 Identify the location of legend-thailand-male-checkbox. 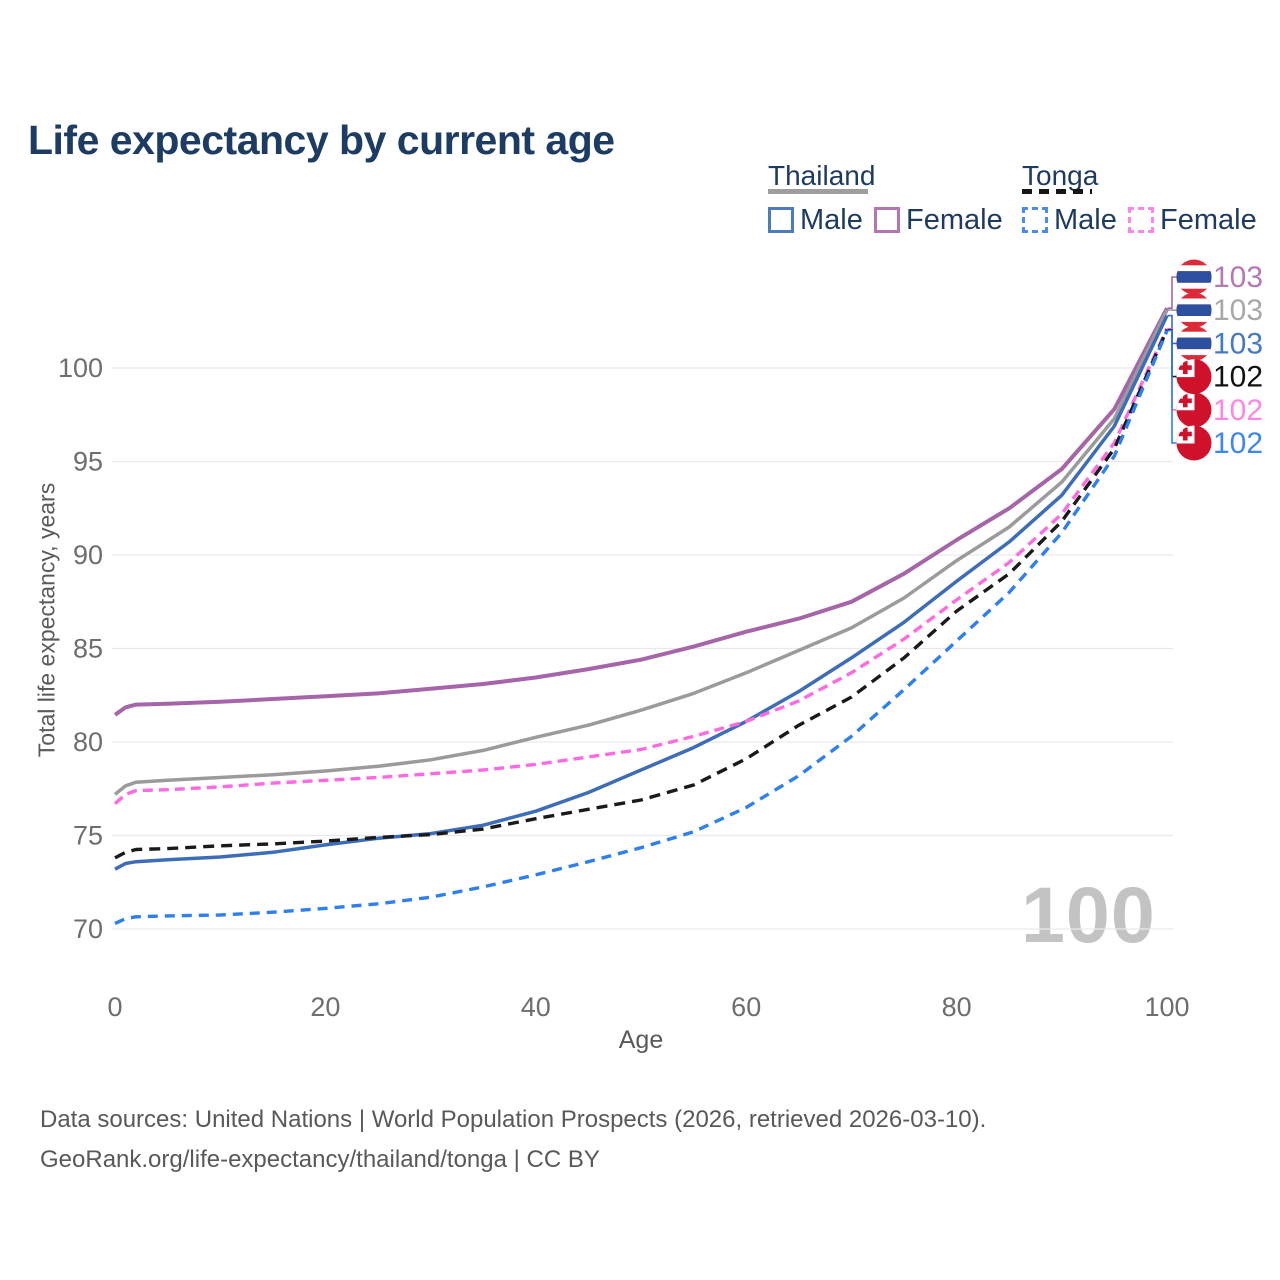
(781, 220).